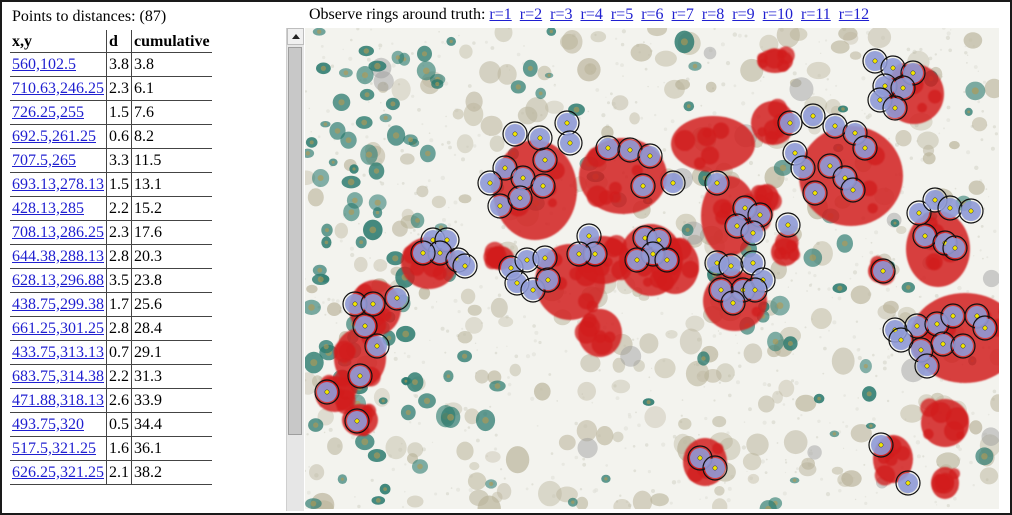 The image size is (1012, 515). Describe the element at coordinates (58, 472) in the screenshot. I see `point-link: 626.25,321.25` at that location.